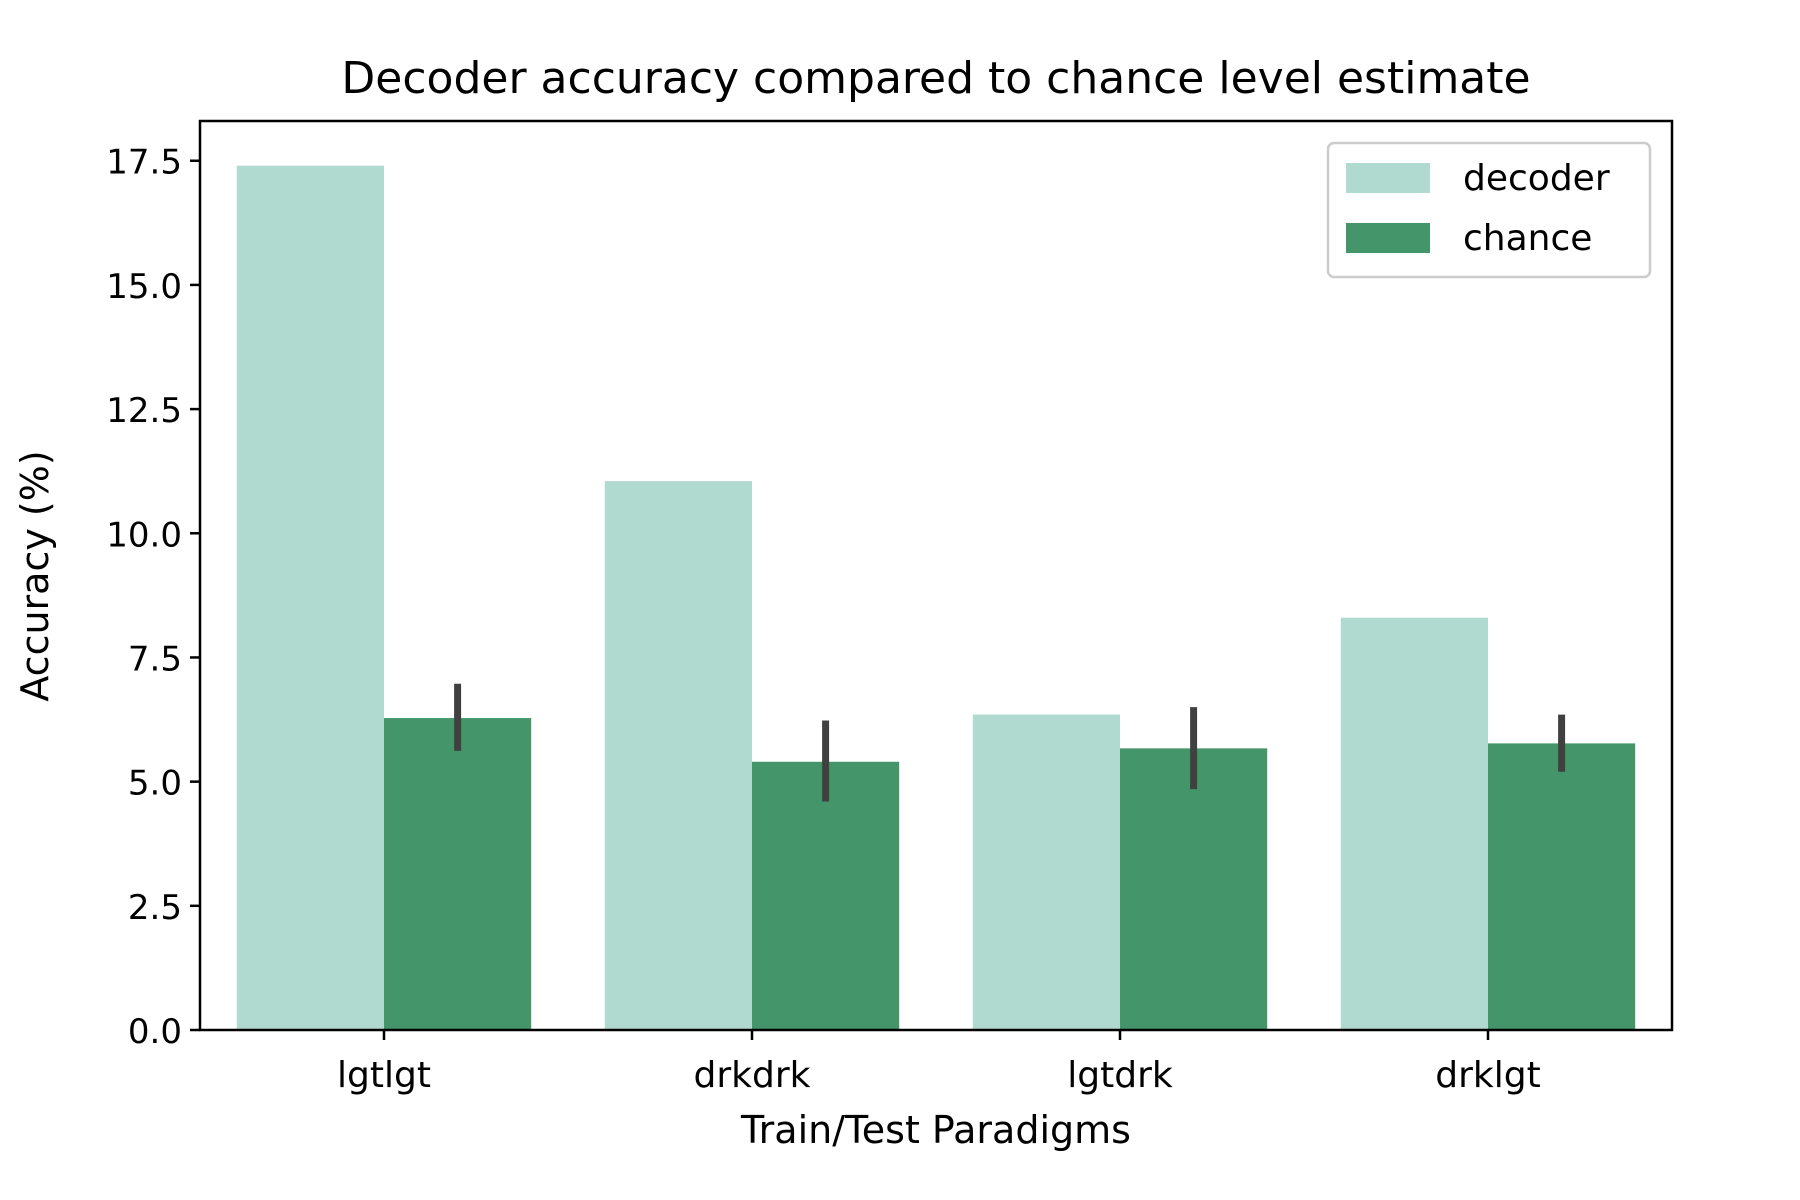 The image size is (1800, 1200). What do you see at coordinates (1487, 1075) in the screenshot?
I see `x-tick-label-drklgt: drklgt` at bounding box center [1487, 1075].